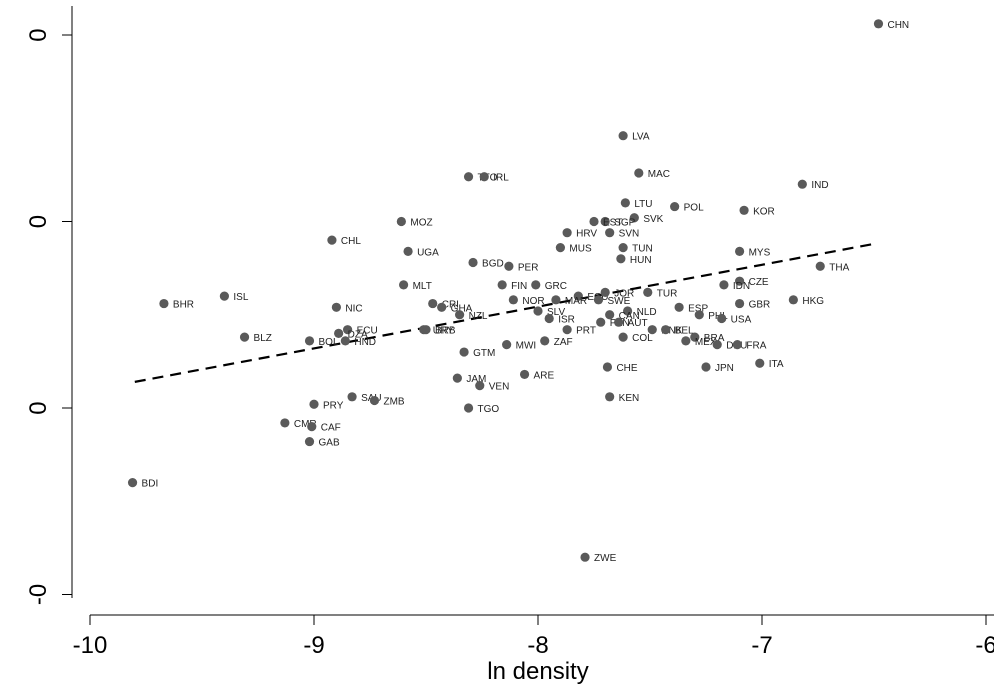  What do you see at coordinates (724, 368) in the screenshot?
I see `data-point-label: JPN` at bounding box center [724, 368].